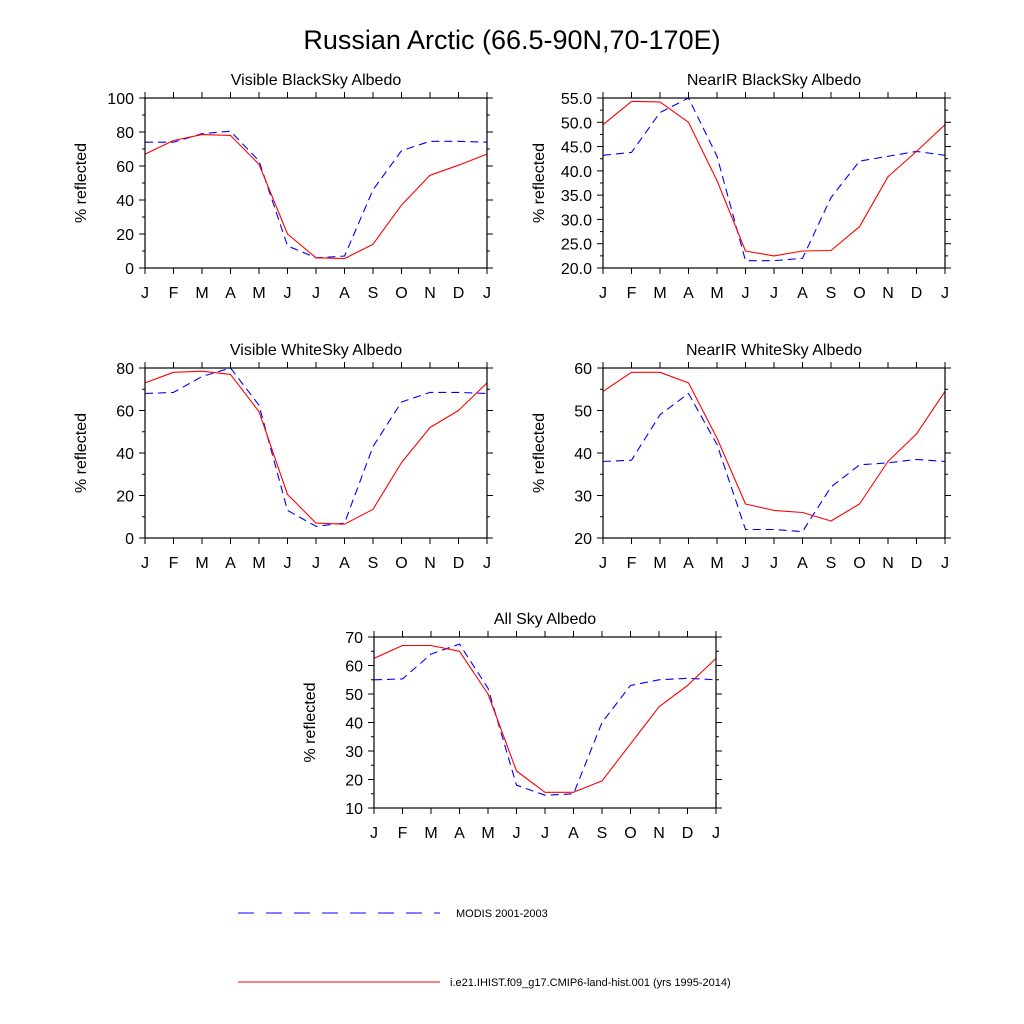 The height and width of the screenshot is (1024, 1024). What do you see at coordinates (774, 350) in the screenshot?
I see `panel-title: NearIR WhiteSky Albedo` at bounding box center [774, 350].